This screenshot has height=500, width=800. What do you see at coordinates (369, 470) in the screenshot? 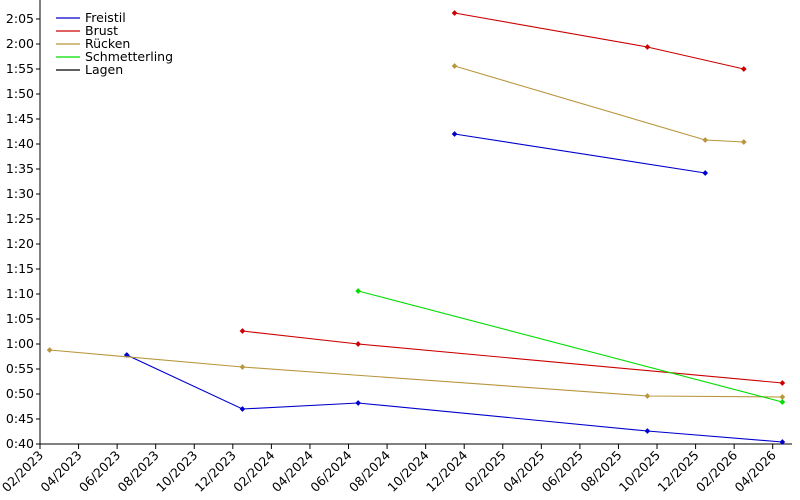
I see `x-tick-label: 08/2024` at bounding box center [369, 470].